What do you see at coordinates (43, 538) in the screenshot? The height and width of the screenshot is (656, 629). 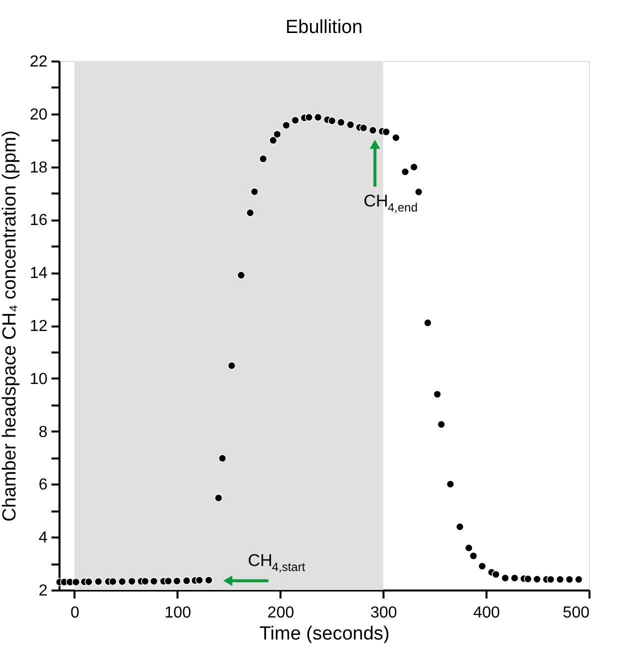 I see `y-tick-label: 4` at bounding box center [43, 538].